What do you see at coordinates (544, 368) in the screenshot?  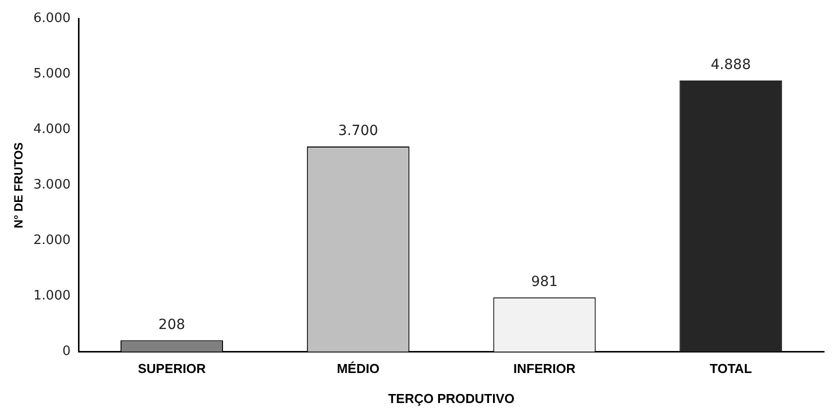 I see `x-tick-label: INFERIOR` at bounding box center [544, 368].